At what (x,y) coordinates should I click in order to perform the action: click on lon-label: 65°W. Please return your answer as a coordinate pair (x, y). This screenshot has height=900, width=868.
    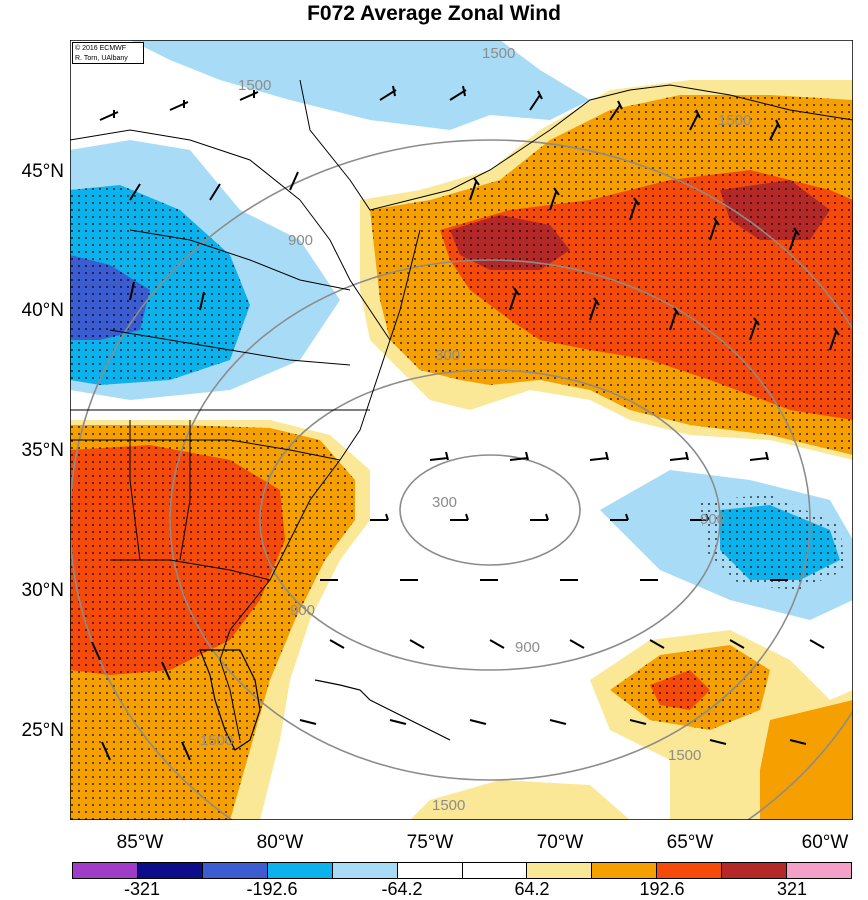
    Looking at the image, I should click on (690, 842).